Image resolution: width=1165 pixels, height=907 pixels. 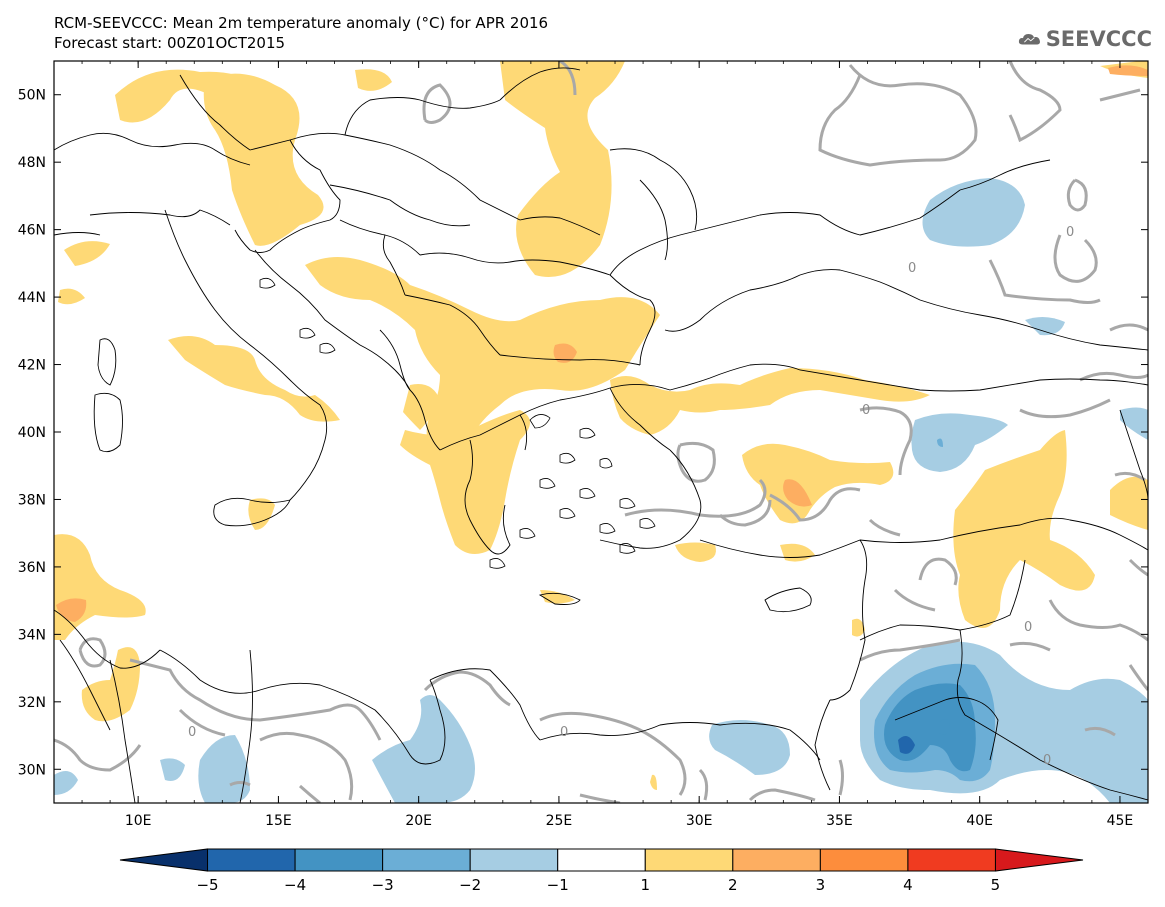 What do you see at coordinates (1098, 39) in the screenshot?
I see `logo-text: SEEVCCC` at bounding box center [1098, 39].